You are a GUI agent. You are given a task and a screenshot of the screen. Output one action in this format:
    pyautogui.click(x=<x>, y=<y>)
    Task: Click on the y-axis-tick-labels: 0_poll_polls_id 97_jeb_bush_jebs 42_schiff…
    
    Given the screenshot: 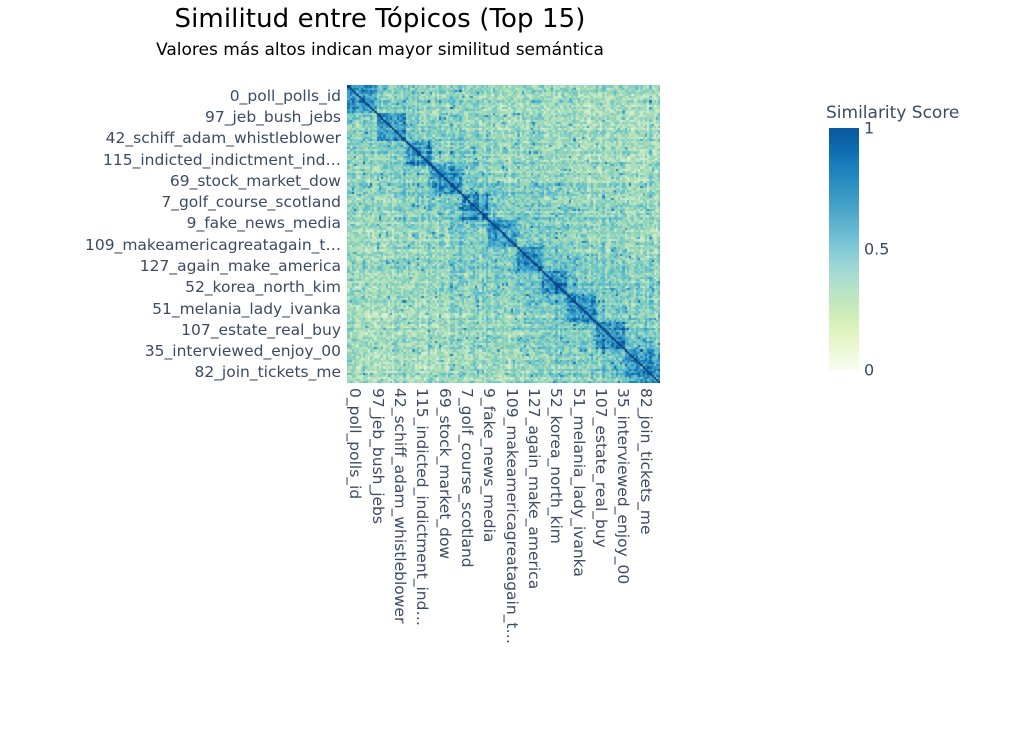 What is the action you would take?
    pyautogui.click(x=170, y=234)
    